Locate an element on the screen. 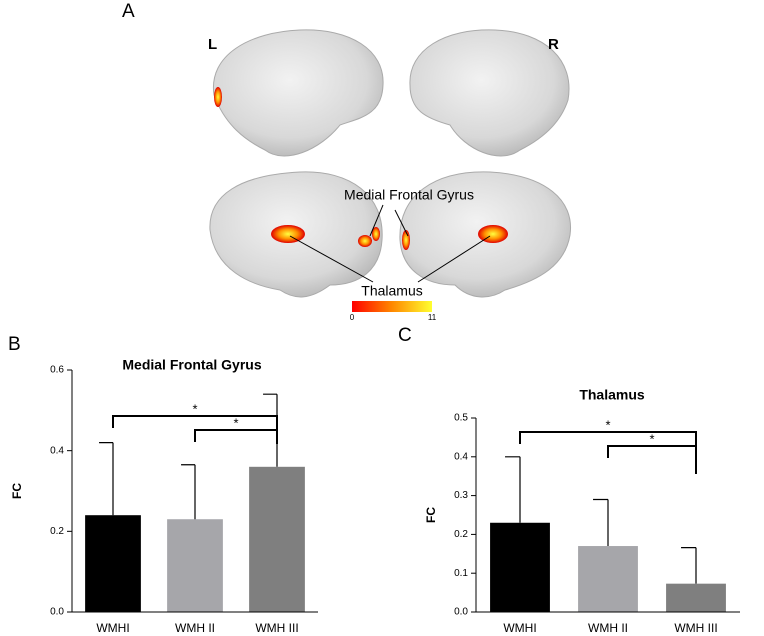 The height and width of the screenshot is (636, 764). y-tick-label: 0.3 is located at coordinates (461, 495).